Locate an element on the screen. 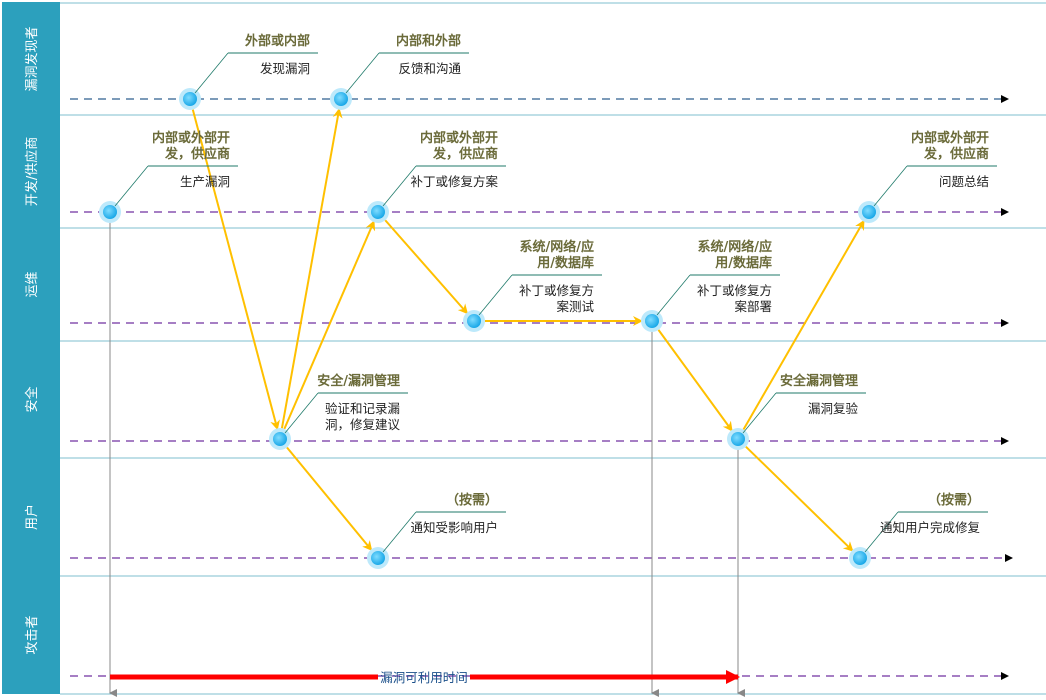  flow-arrow-H-B is located at coordinates (311, 268).